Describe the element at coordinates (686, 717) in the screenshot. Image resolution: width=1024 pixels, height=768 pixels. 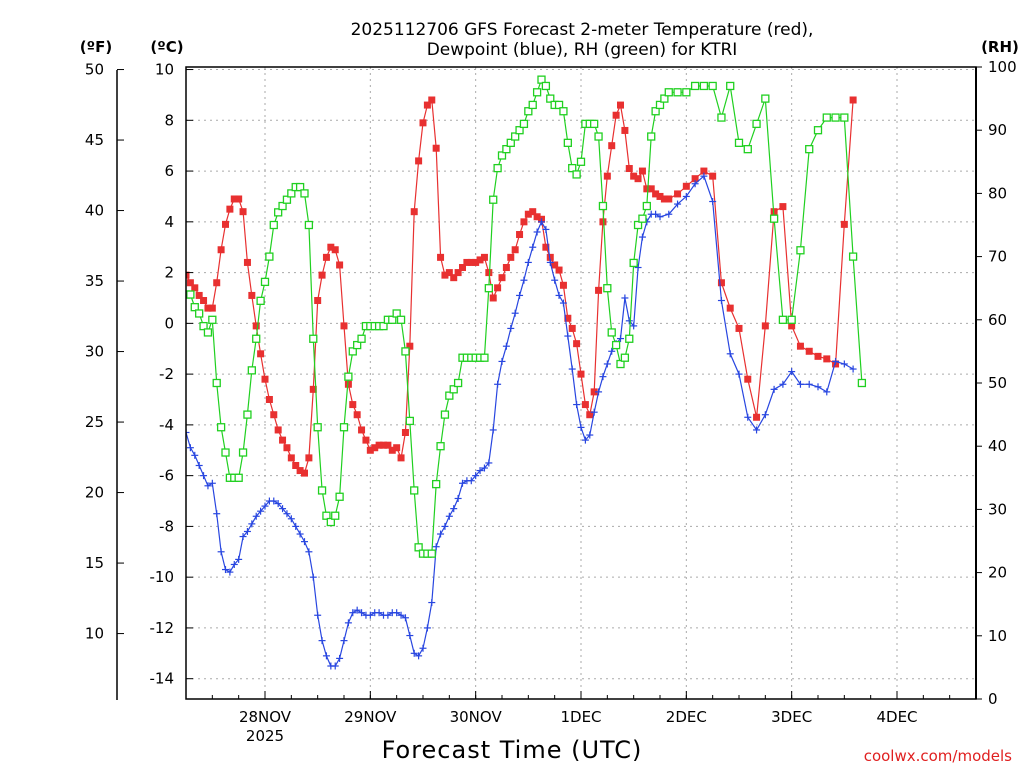
I see `x-tick-label: 2DEC` at that location.